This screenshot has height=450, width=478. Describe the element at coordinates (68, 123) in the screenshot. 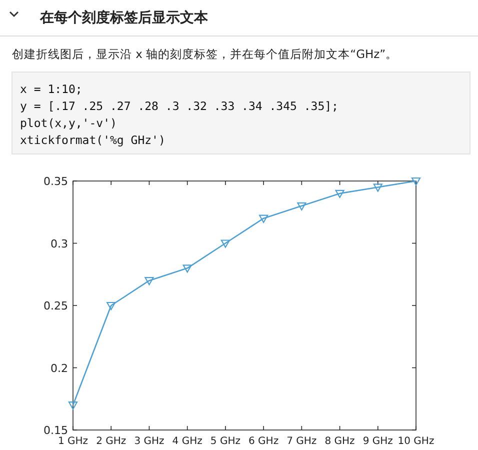

I see `text: plot(x,y,'-v')` at that location.